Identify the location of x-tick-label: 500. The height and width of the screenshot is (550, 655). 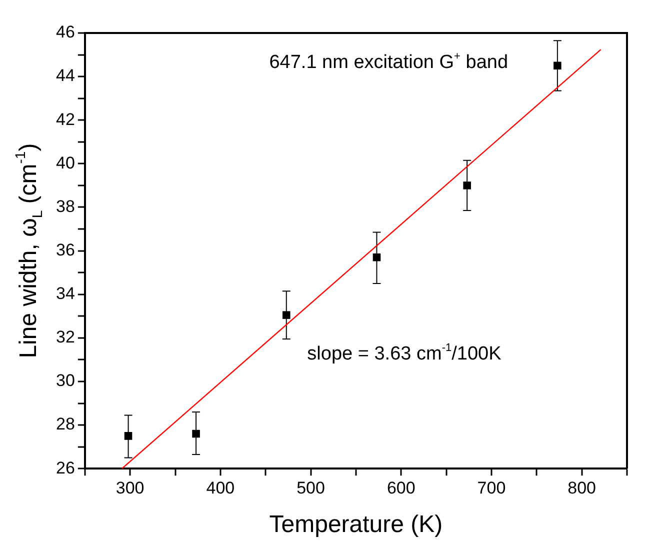
(310, 488).